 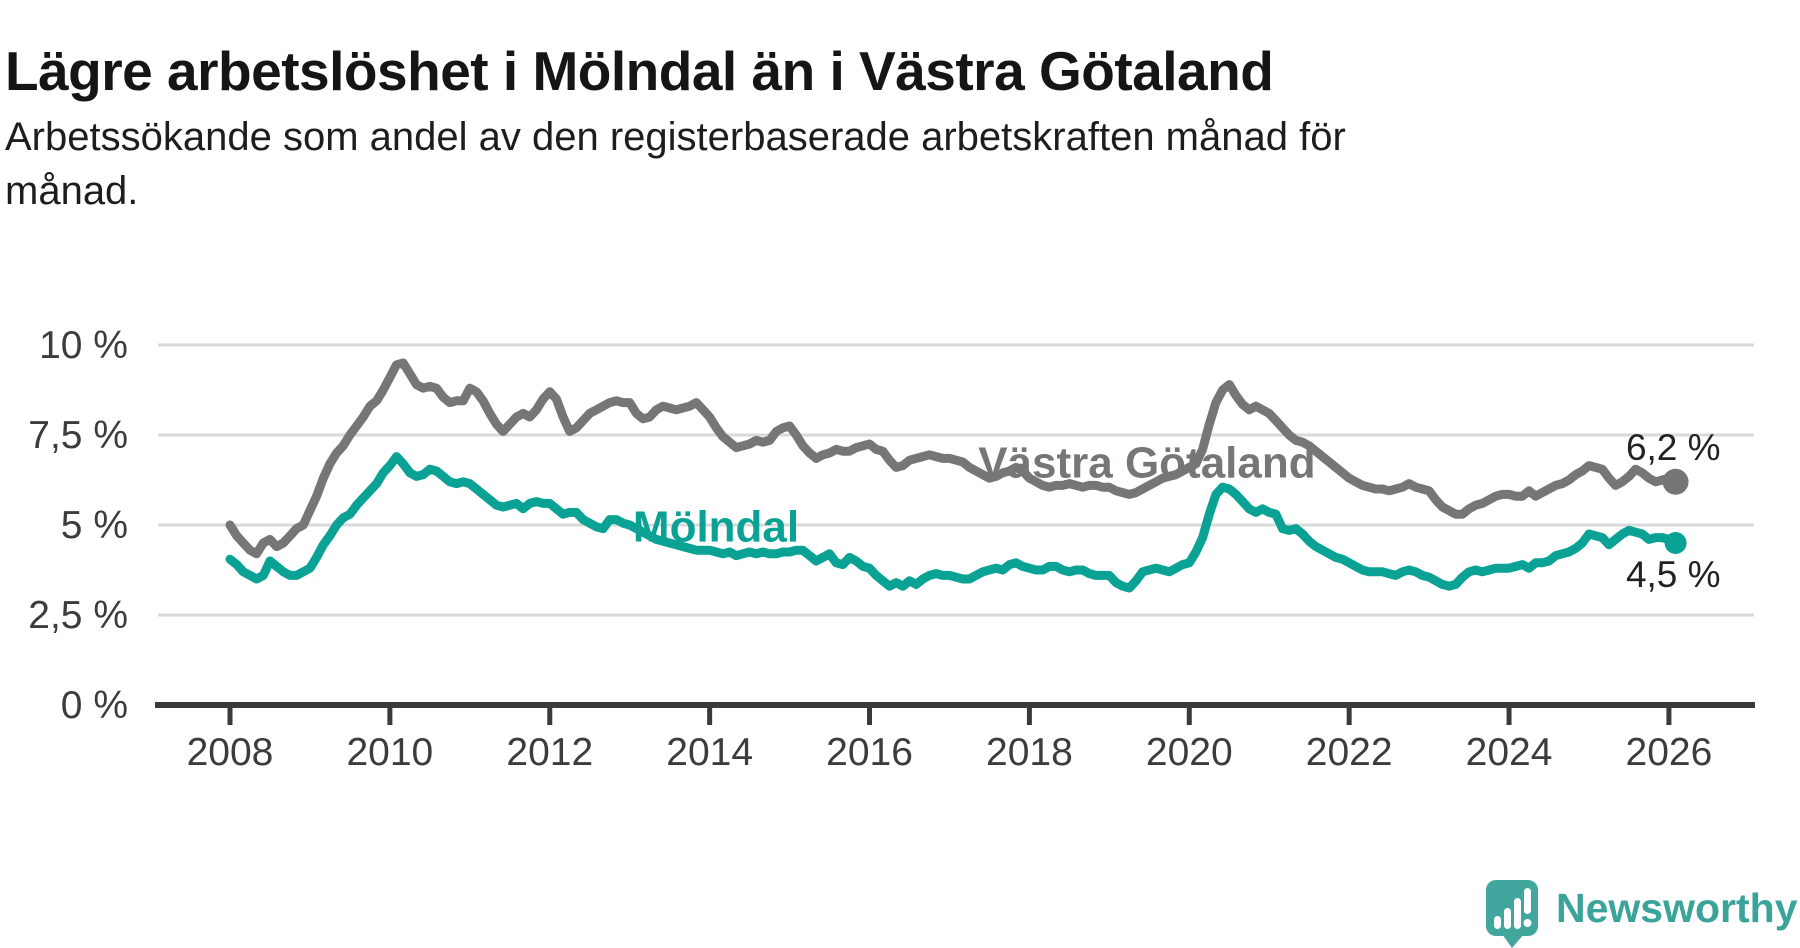 What do you see at coordinates (78, 435) in the screenshot?
I see `y-tick-label: 7,5 %` at bounding box center [78, 435].